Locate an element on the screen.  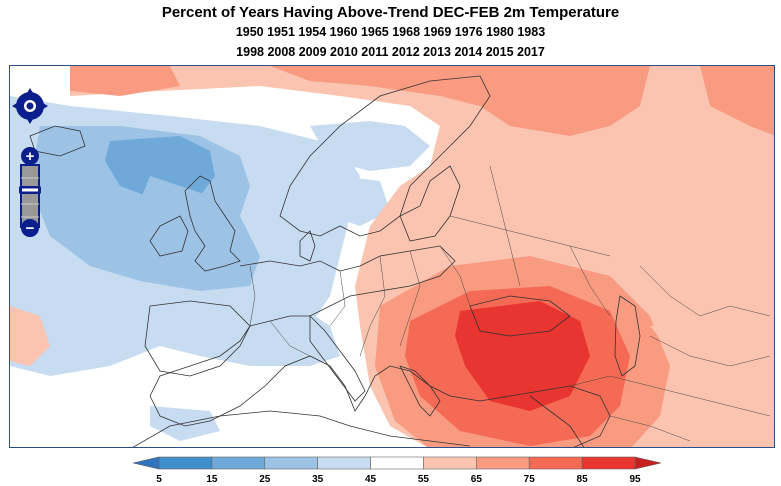
pan-arrows-icon is located at coordinates (30, 106).